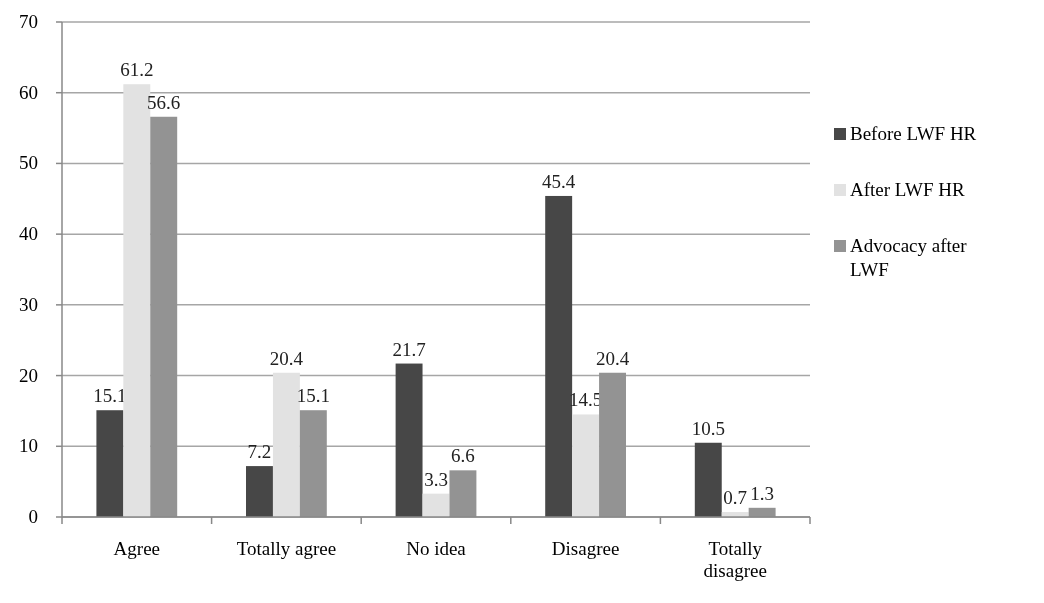  Describe the element at coordinates (409, 349) in the screenshot. I see `data-label: 21.7` at that location.